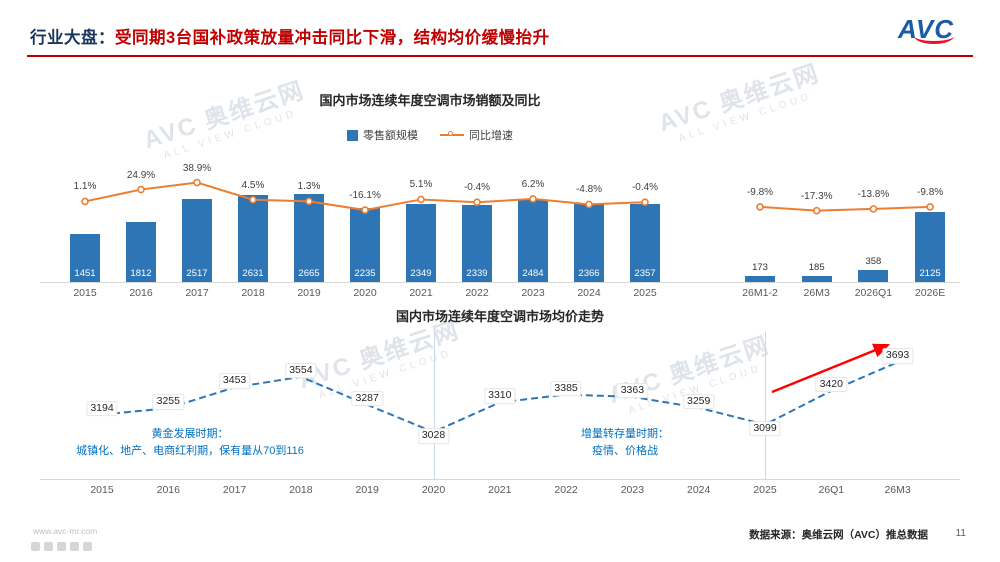 The image size is (1000, 562). Describe the element at coordinates (533, 184) in the screenshot. I see `yoy-value-label: 6.2%` at that location.